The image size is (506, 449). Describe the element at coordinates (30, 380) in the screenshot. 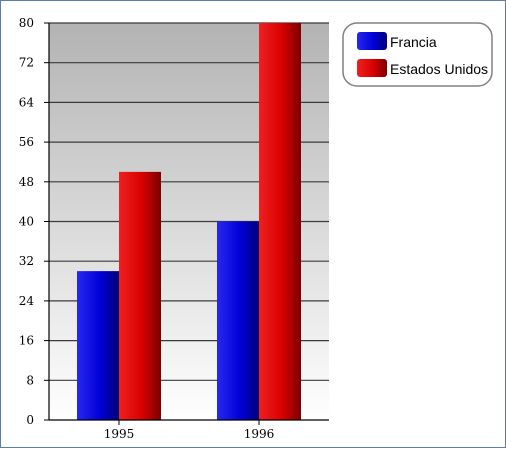

I see `y-tick-label: 8` at that location.